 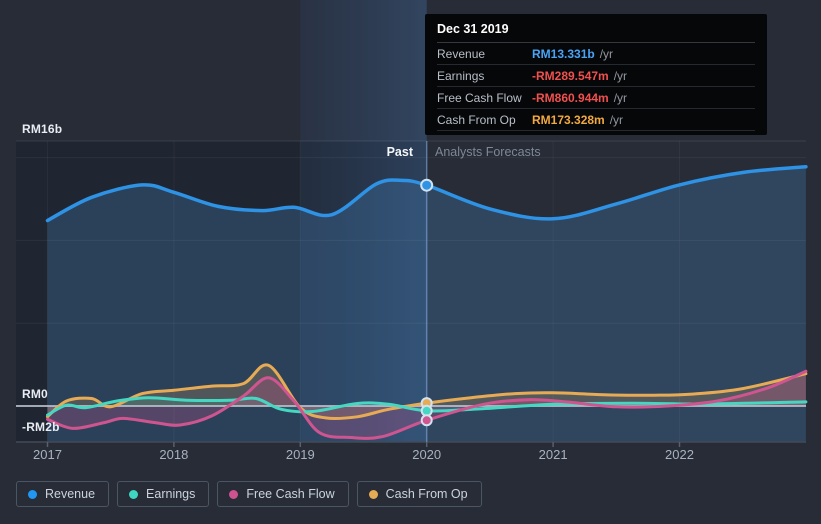 I want to click on tooltip-date: Dec 31 2019, so click(x=596, y=32).